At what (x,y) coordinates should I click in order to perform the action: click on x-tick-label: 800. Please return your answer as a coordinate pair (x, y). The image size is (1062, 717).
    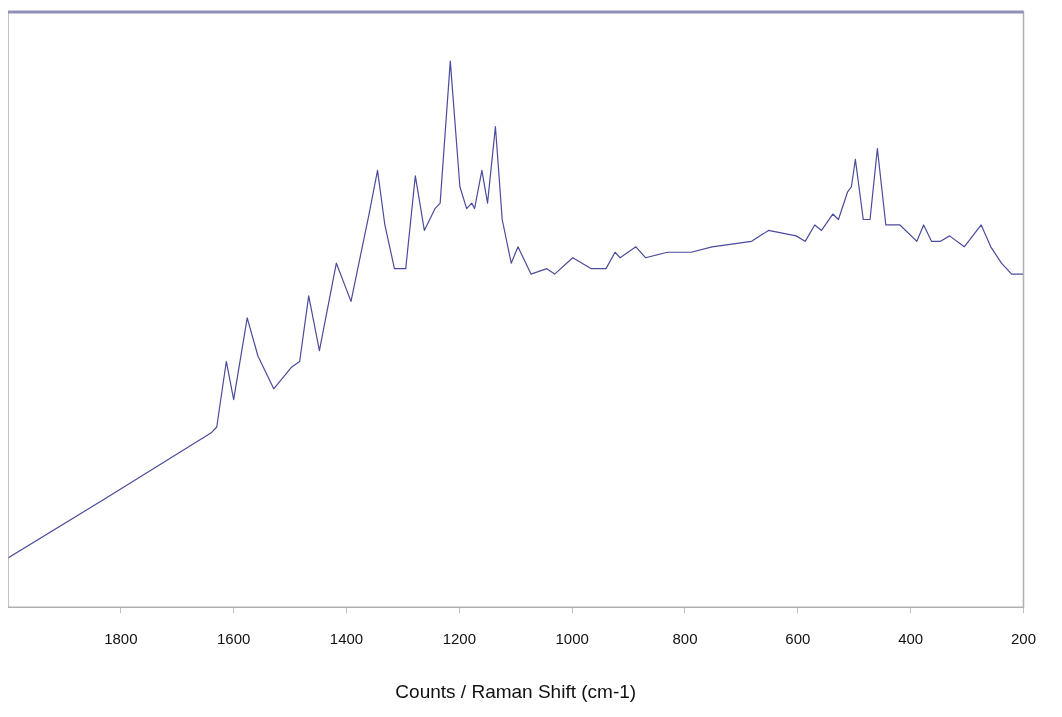
    Looking at the image, I should click on (685, 639).